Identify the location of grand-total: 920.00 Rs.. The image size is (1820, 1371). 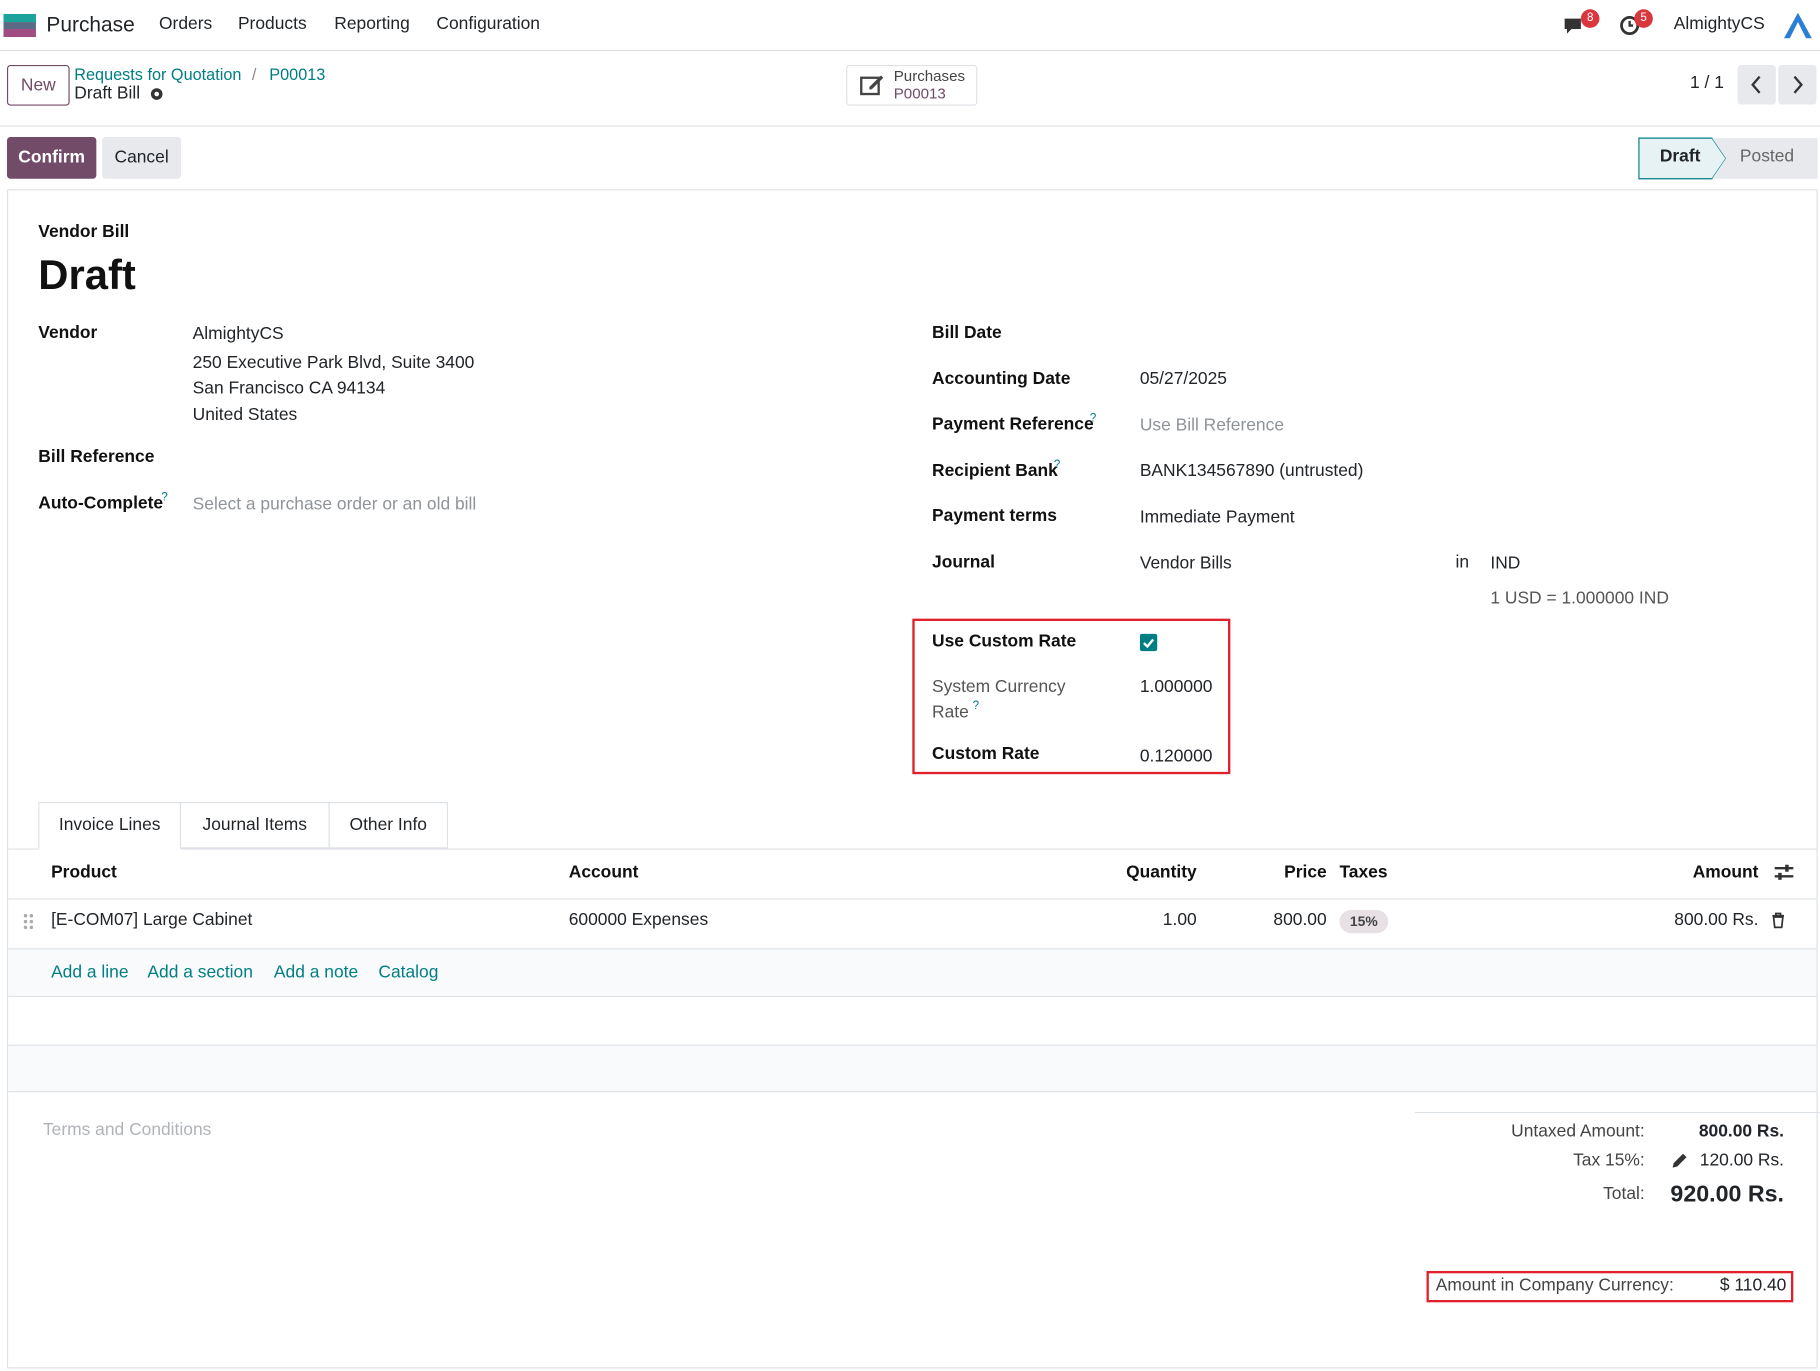
(1727, 1194).